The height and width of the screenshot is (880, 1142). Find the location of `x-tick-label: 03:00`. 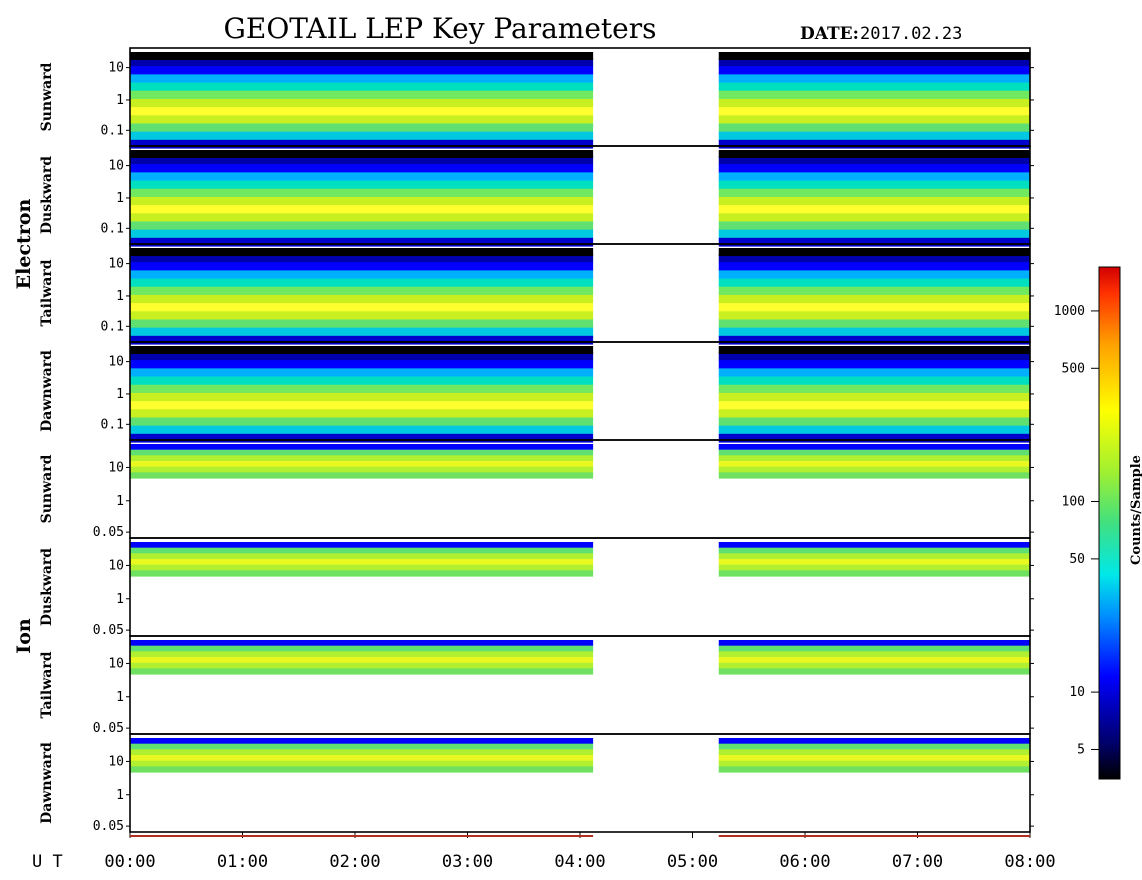

x-tick-label: 03:00 is located at coordinates (467, 862).